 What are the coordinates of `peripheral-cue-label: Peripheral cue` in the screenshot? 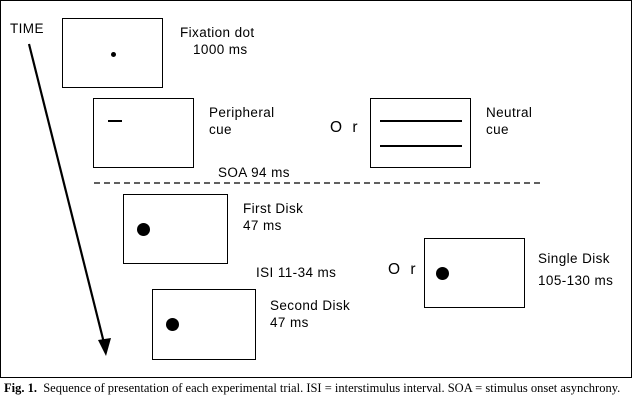 It's located at (242, 121).